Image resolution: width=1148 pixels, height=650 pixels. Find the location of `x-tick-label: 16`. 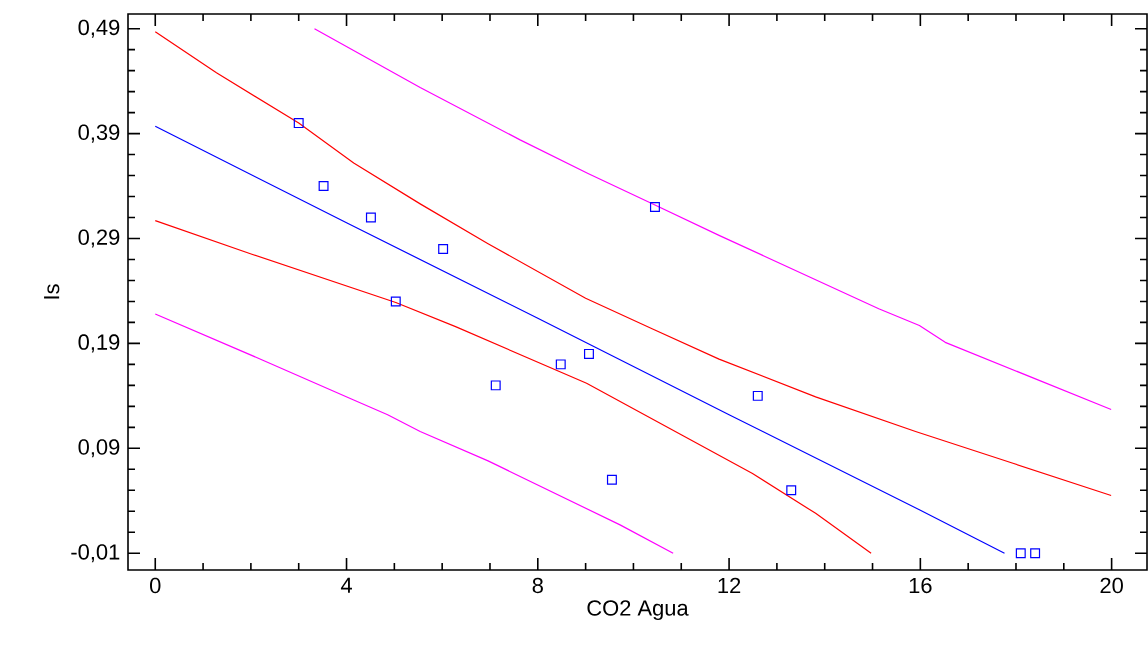

x-tick-label: 16 is located at coordinates (920, 585).